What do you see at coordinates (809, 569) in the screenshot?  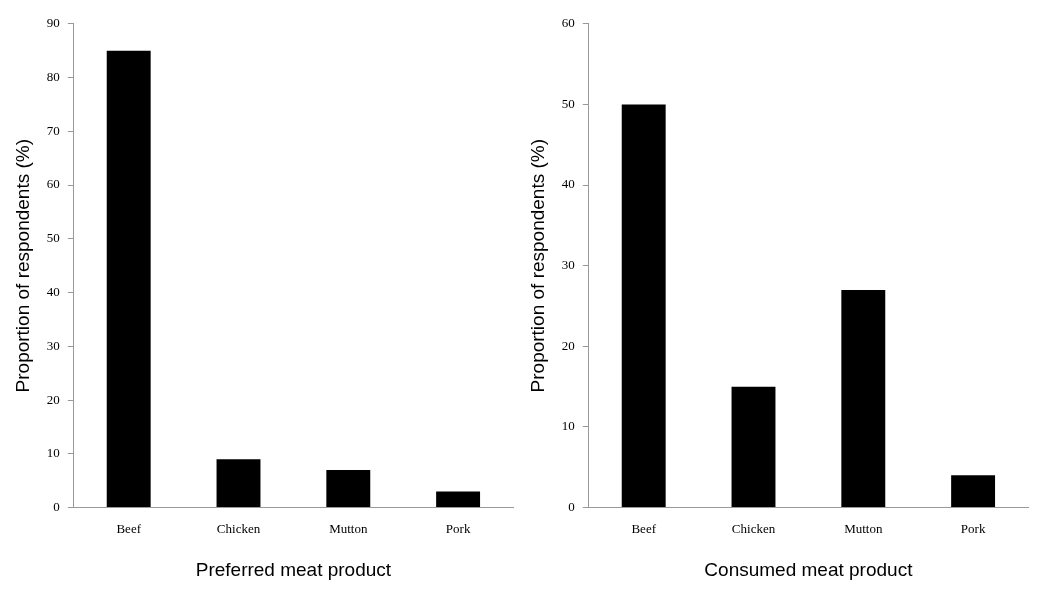 I see `x-axis-title: Consumed meat product` at bounding box center [809, 569].